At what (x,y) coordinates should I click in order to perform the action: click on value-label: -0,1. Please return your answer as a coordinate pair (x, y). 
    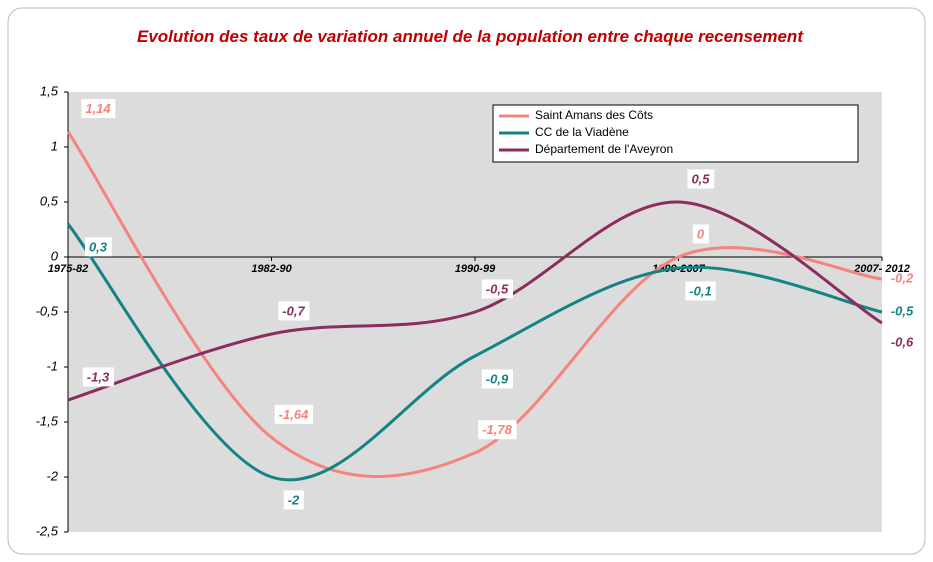
    Looking at the image, I should click on (700, 290).